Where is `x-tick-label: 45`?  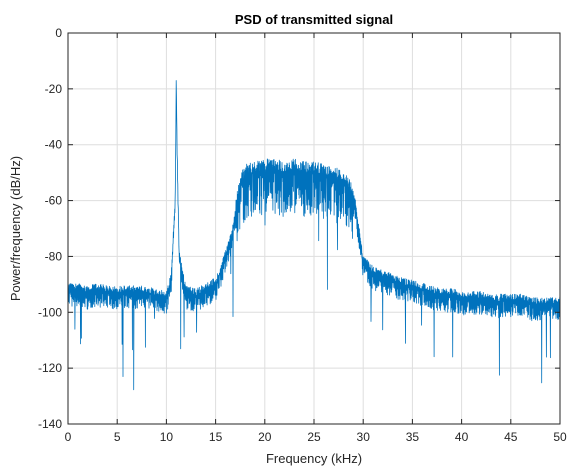
x-tick-label: 45 is located at coordinates (511, 437).